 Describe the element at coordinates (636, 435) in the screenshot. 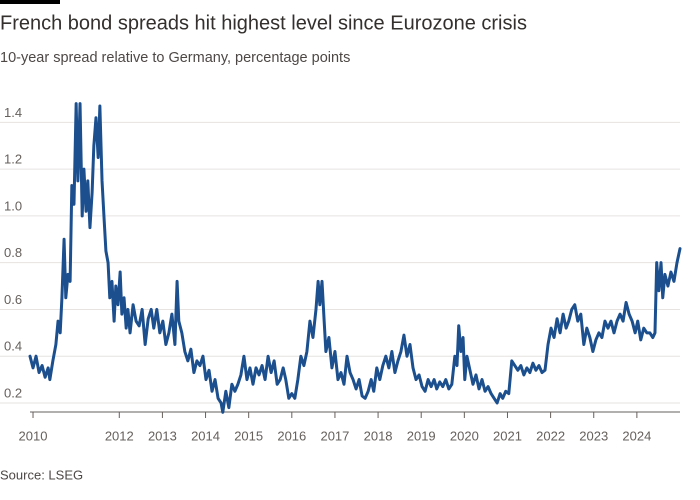

I see `x-tick-label: 2024` at that location.